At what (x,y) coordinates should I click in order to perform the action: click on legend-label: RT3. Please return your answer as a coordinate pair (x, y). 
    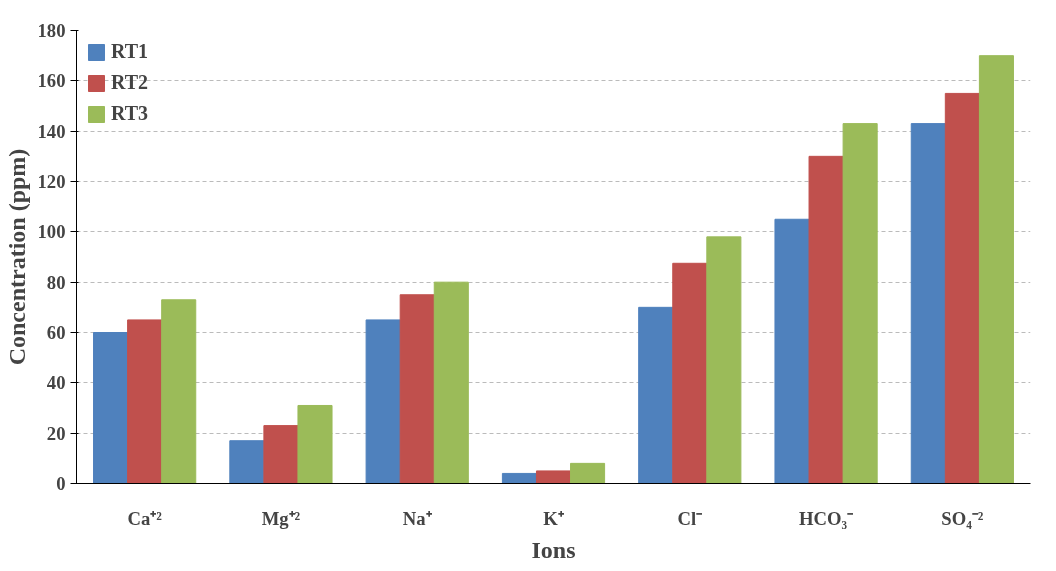
    Looking at the image, I should click on (130, 113).